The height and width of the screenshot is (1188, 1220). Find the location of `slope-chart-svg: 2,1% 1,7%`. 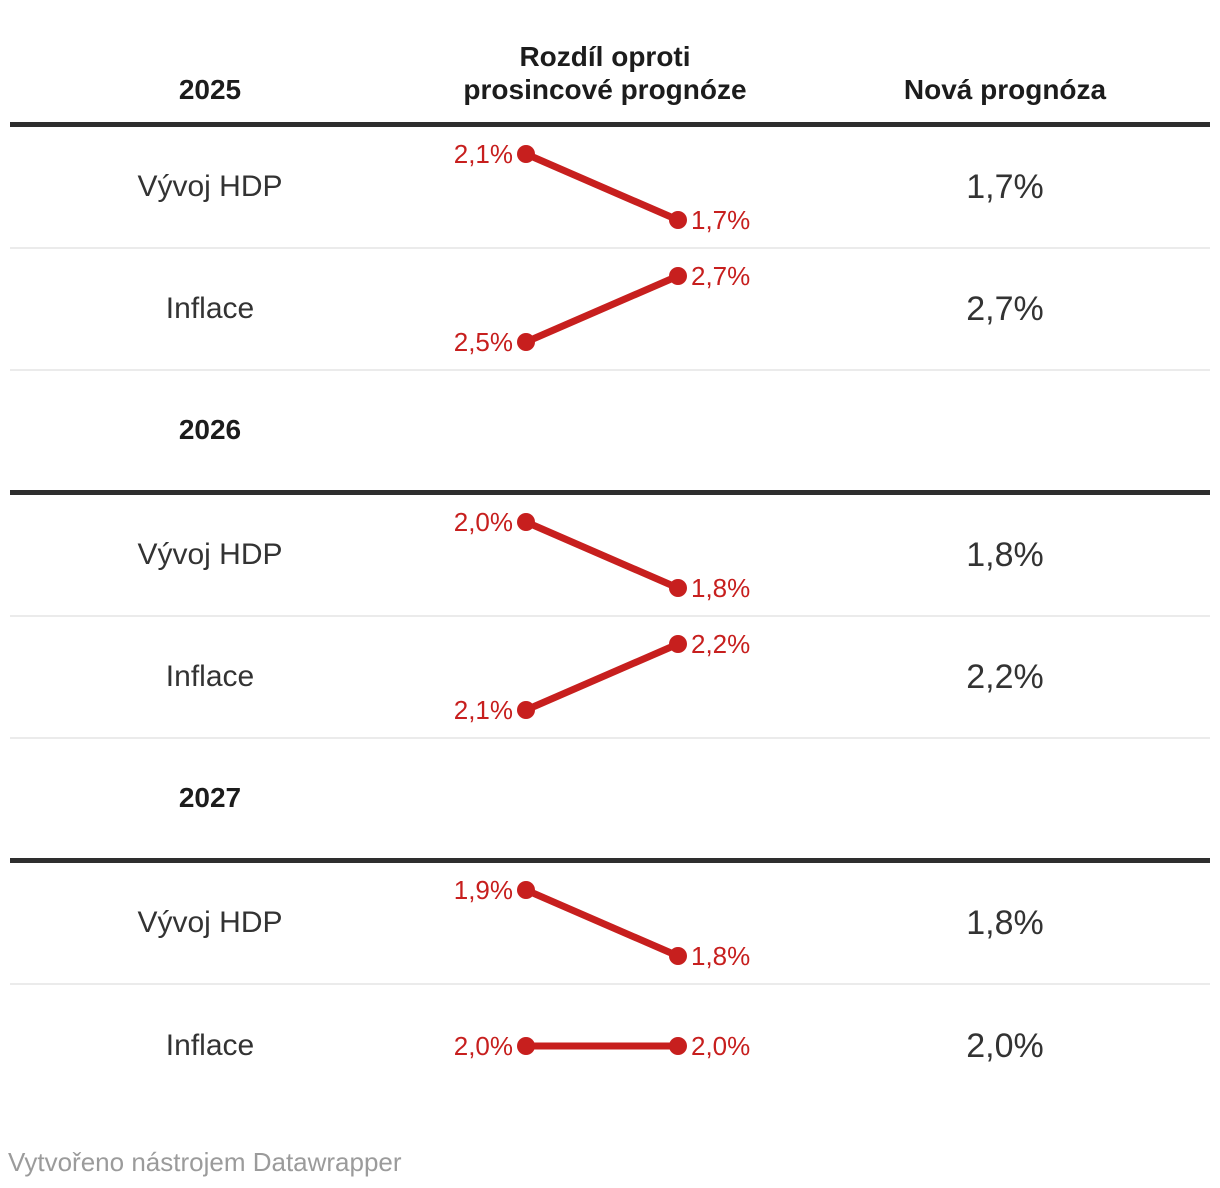

slope-chart-svg: 2,1% 1,7% is located at coordinates (602, 187).